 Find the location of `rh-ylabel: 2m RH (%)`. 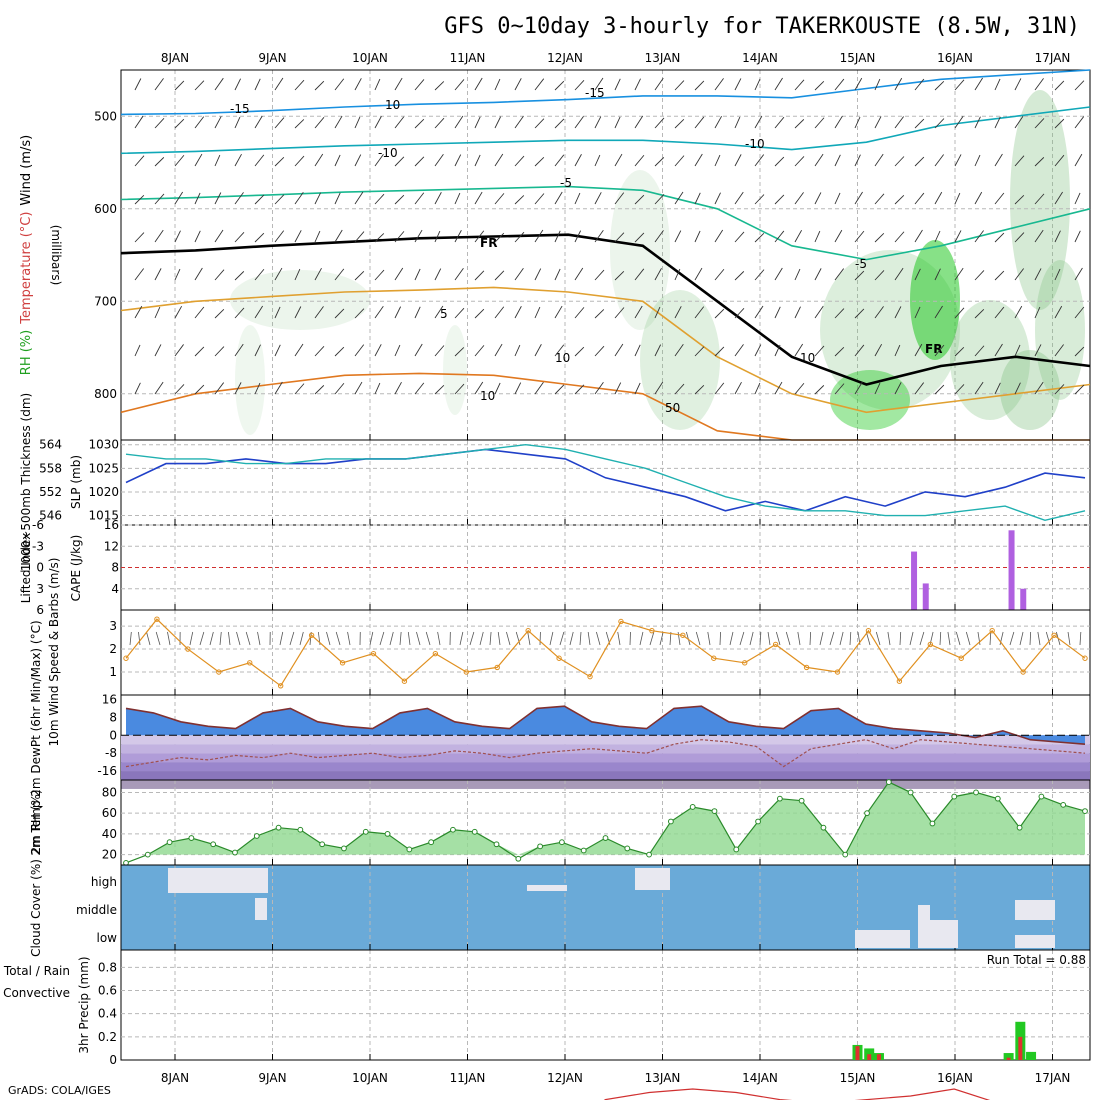

rh-ylabel: 2m RH (%) is located at coordinates (36, 821).